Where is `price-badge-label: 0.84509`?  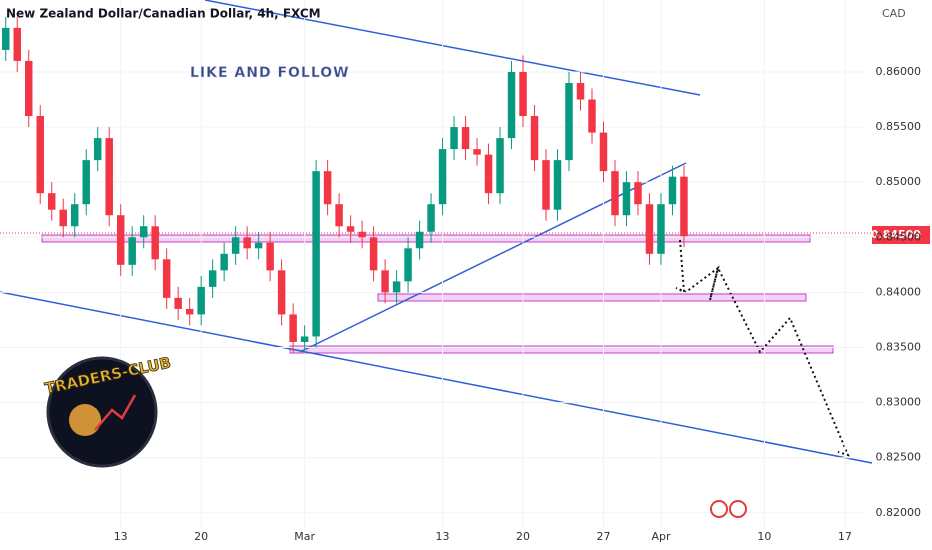
price-badge-label: 0.84509 is located at coordinates (896, 234).